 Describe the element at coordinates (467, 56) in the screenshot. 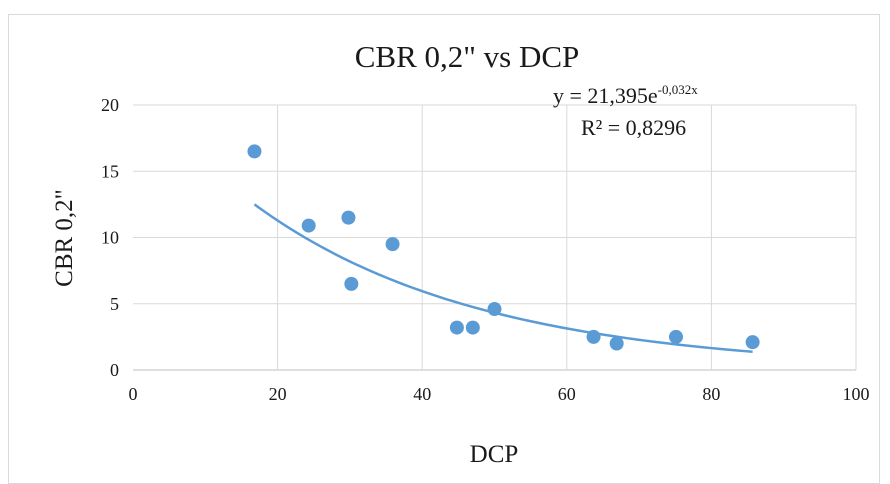

I see `chart-title: CBR 0,2" vs DCP` at that location.